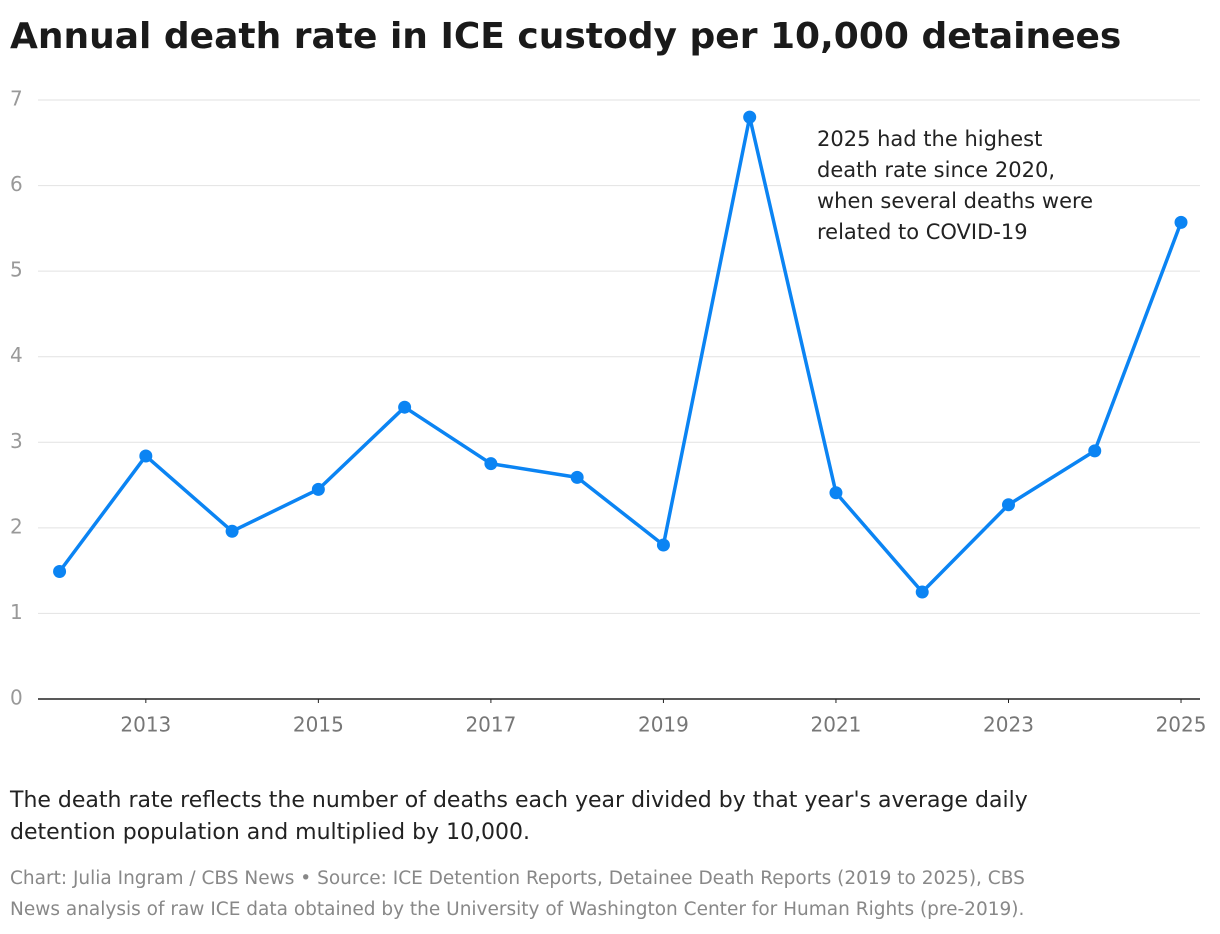 The image size is (1220, 934). Describe the element at coordinates (145, 725) in the screenshot. I see `x-tick-label: 2013` at that location.